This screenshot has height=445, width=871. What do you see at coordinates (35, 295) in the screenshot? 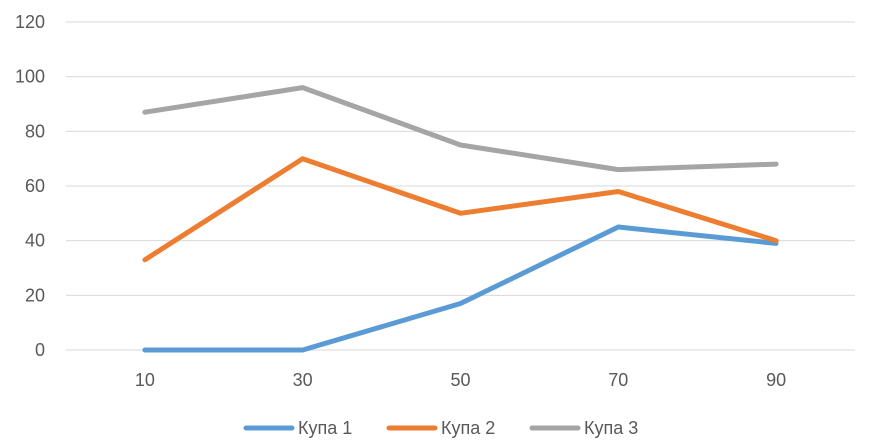
I see `y-tick-label-20: 20` at bounding box center [35, 295].